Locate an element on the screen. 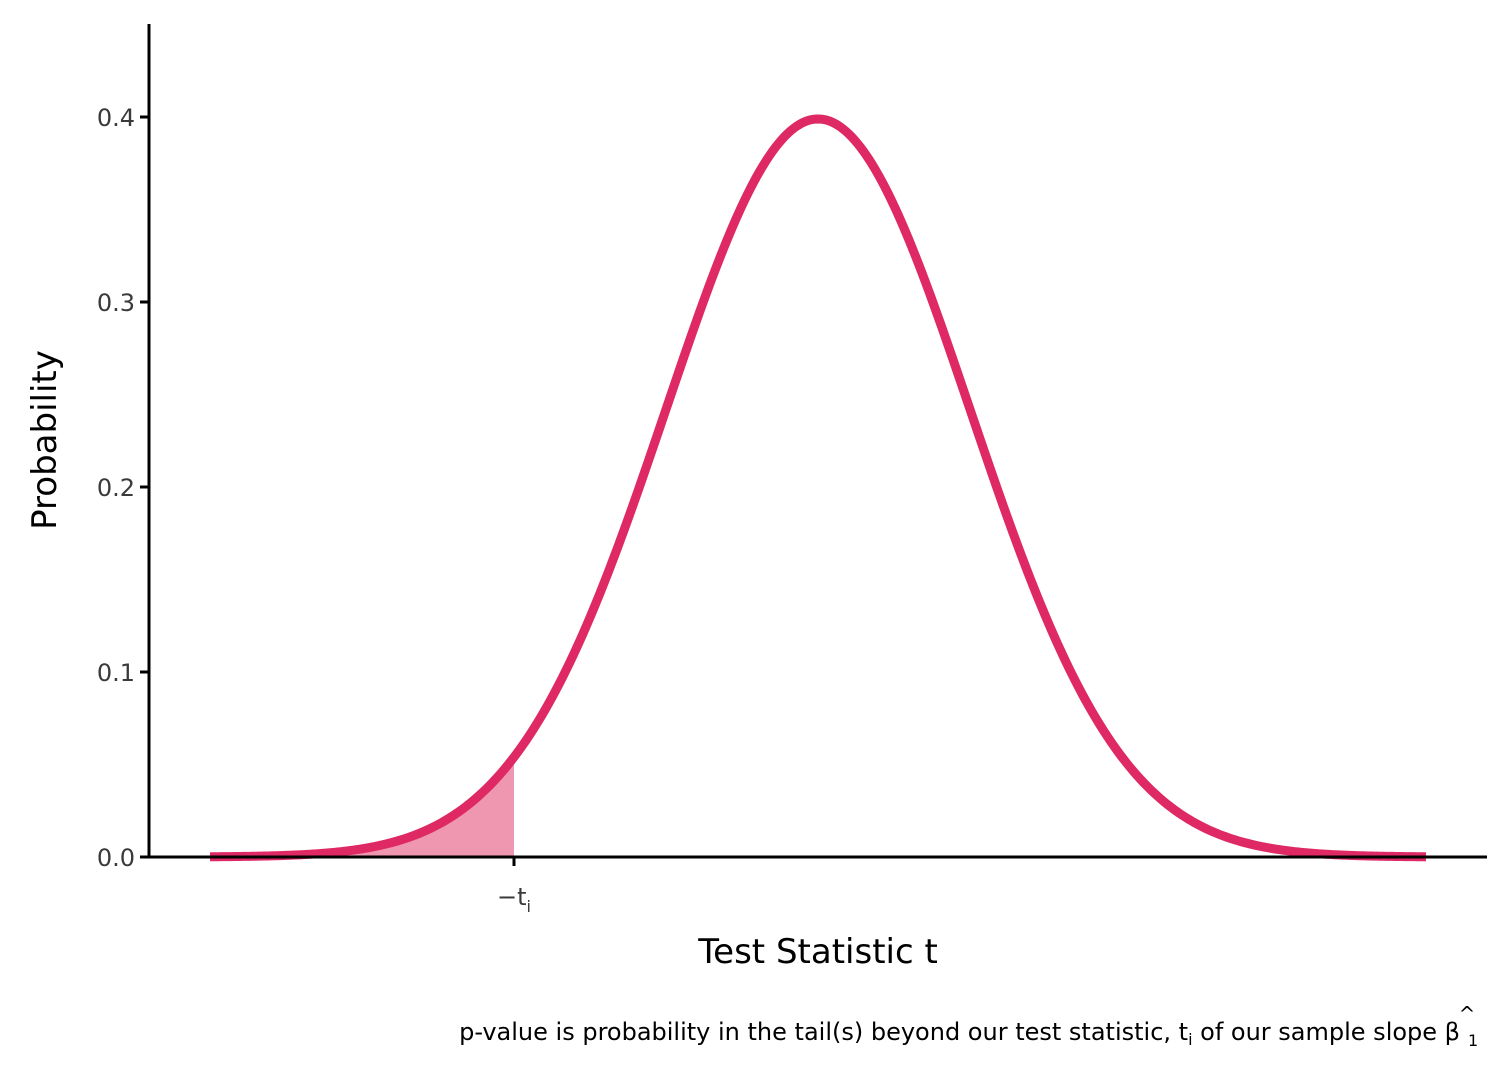 This screenshot has width=1512, height=1080. x-tick-label-main: −t is located at coordinates (512, 897).